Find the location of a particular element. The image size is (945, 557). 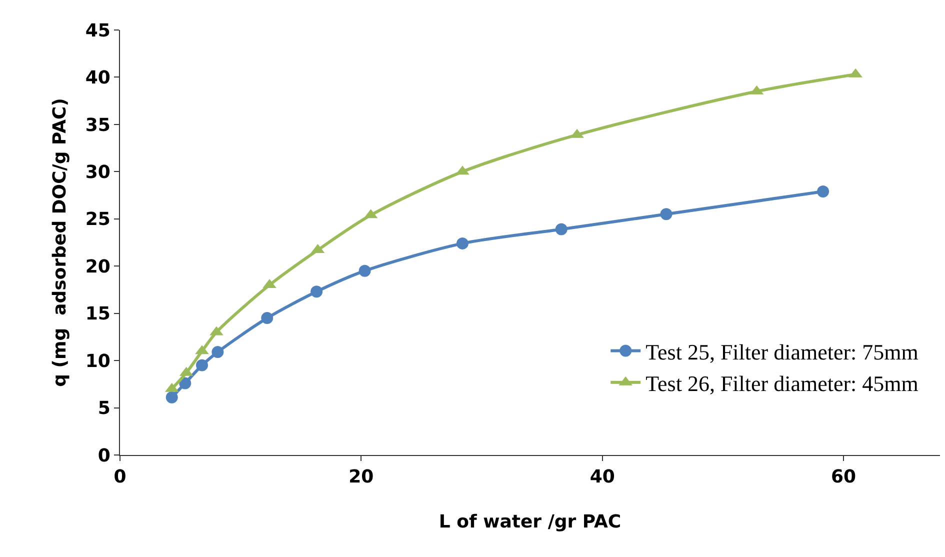

legend-label: Test 25, Filter diameter: 75mm is located at coordinates (782, 351).